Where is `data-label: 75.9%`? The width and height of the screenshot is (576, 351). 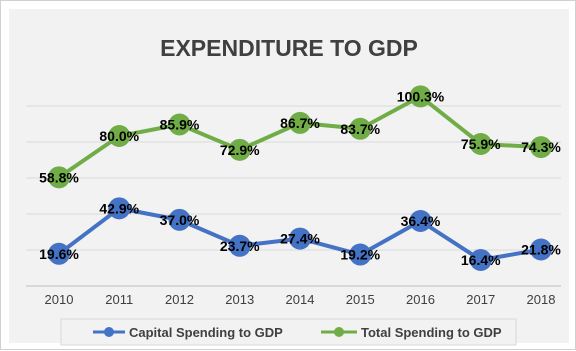
data-label: 75.9% is located at coordinates (481, 144).